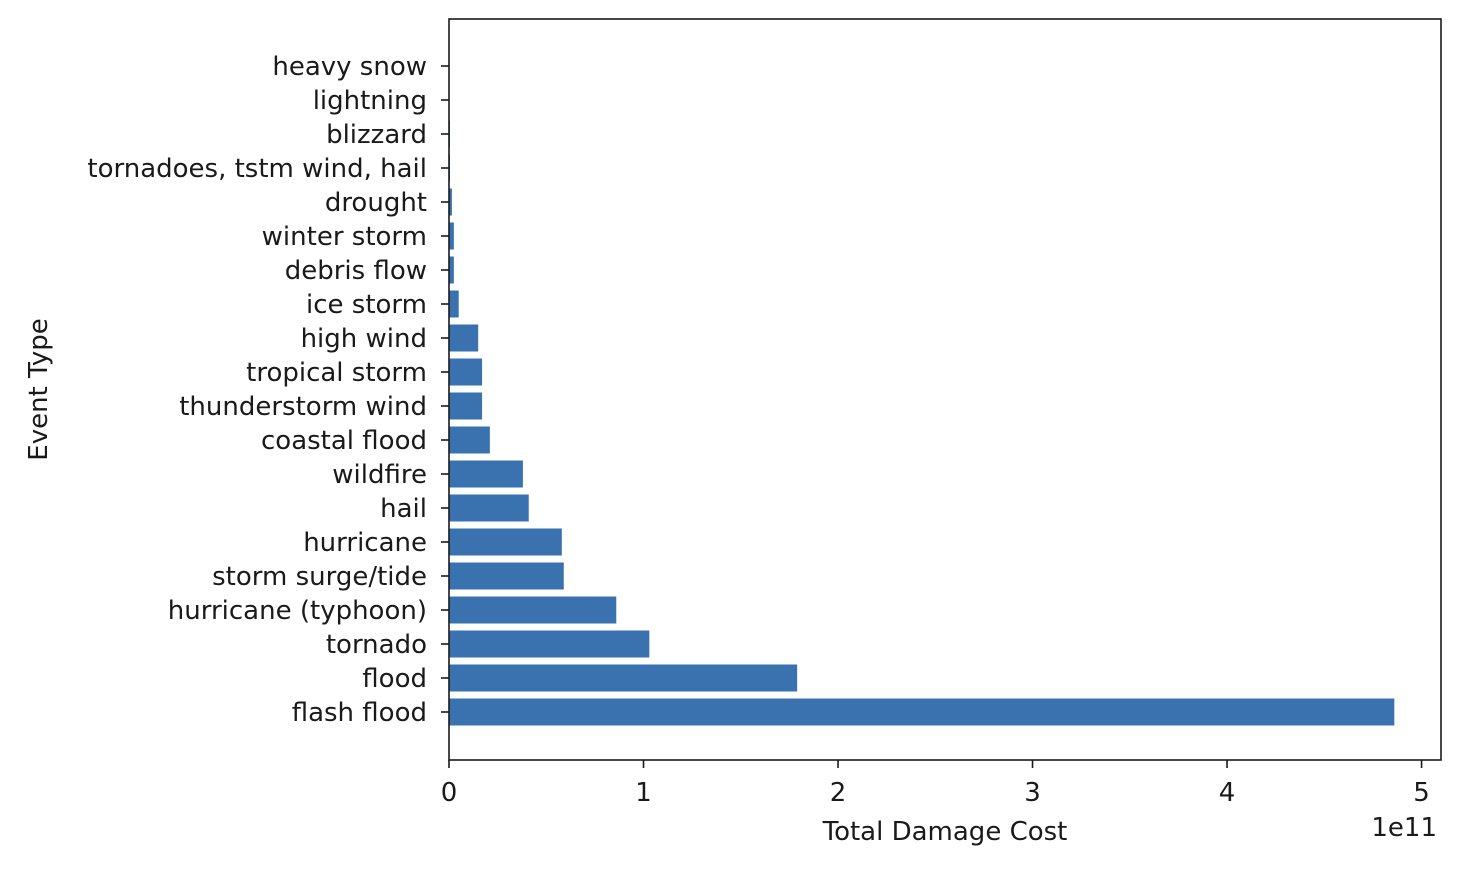  Describe the element at coordinates (506, 576) in the screenshot. I see `bar-storm-surge-tide` at that location.